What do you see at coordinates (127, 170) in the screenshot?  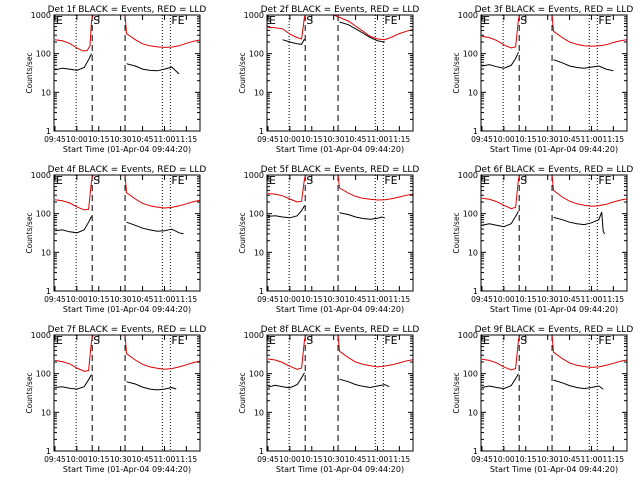 I see `chart-title: Det 4f BLACK = Events, RED = LLD` at bounding box center [127, 170].